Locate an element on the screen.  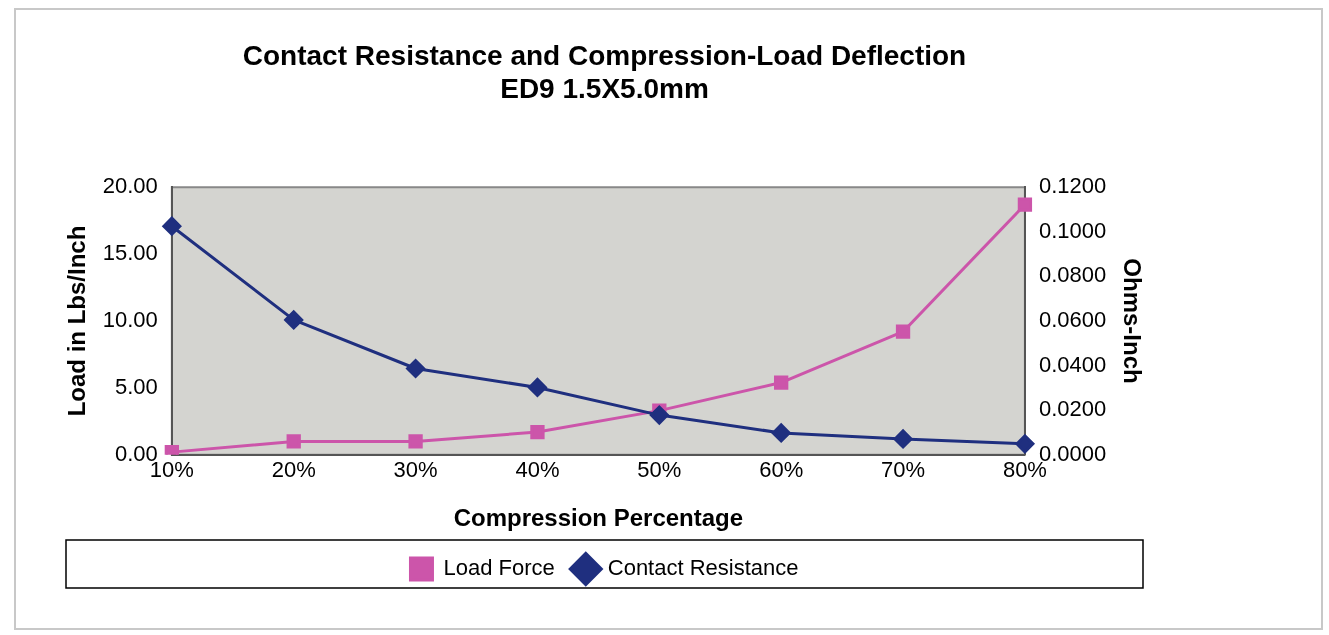
y-tick-label: 20.00 is located at coordinates (130, 186).